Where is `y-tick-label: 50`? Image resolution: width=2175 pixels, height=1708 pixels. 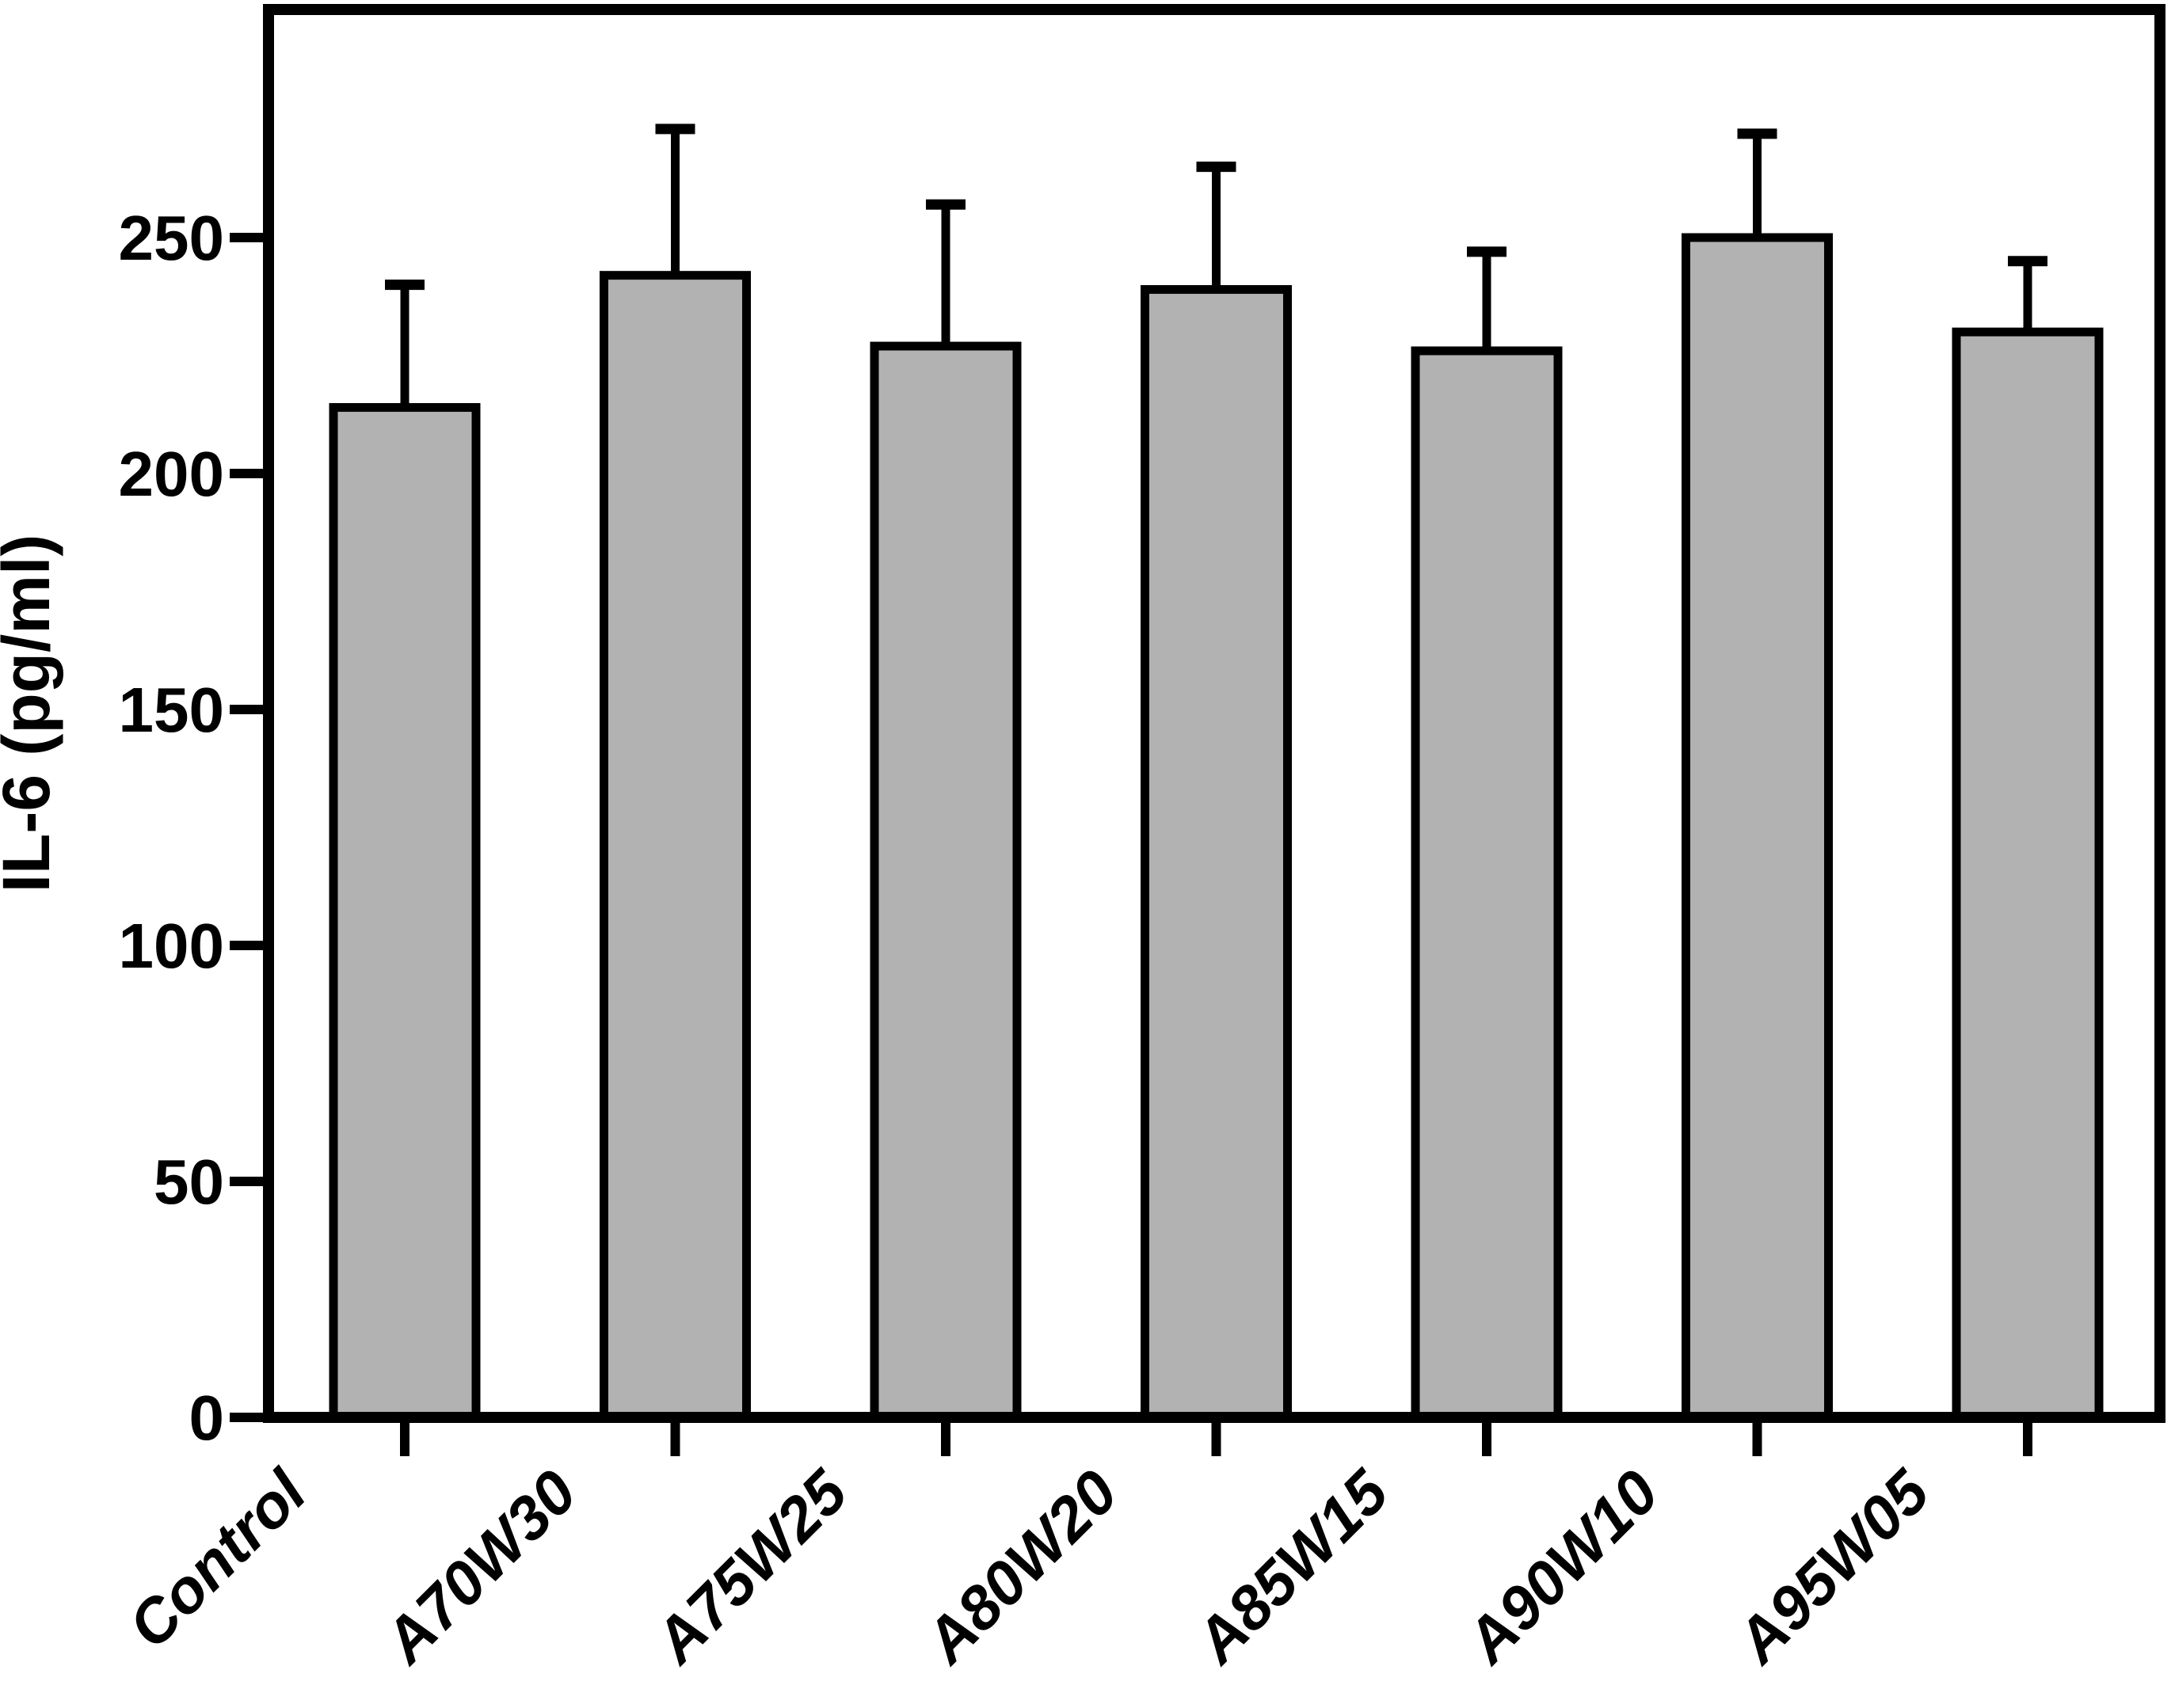
y-tick-label: 50 is located at coordinates (189, 1182).